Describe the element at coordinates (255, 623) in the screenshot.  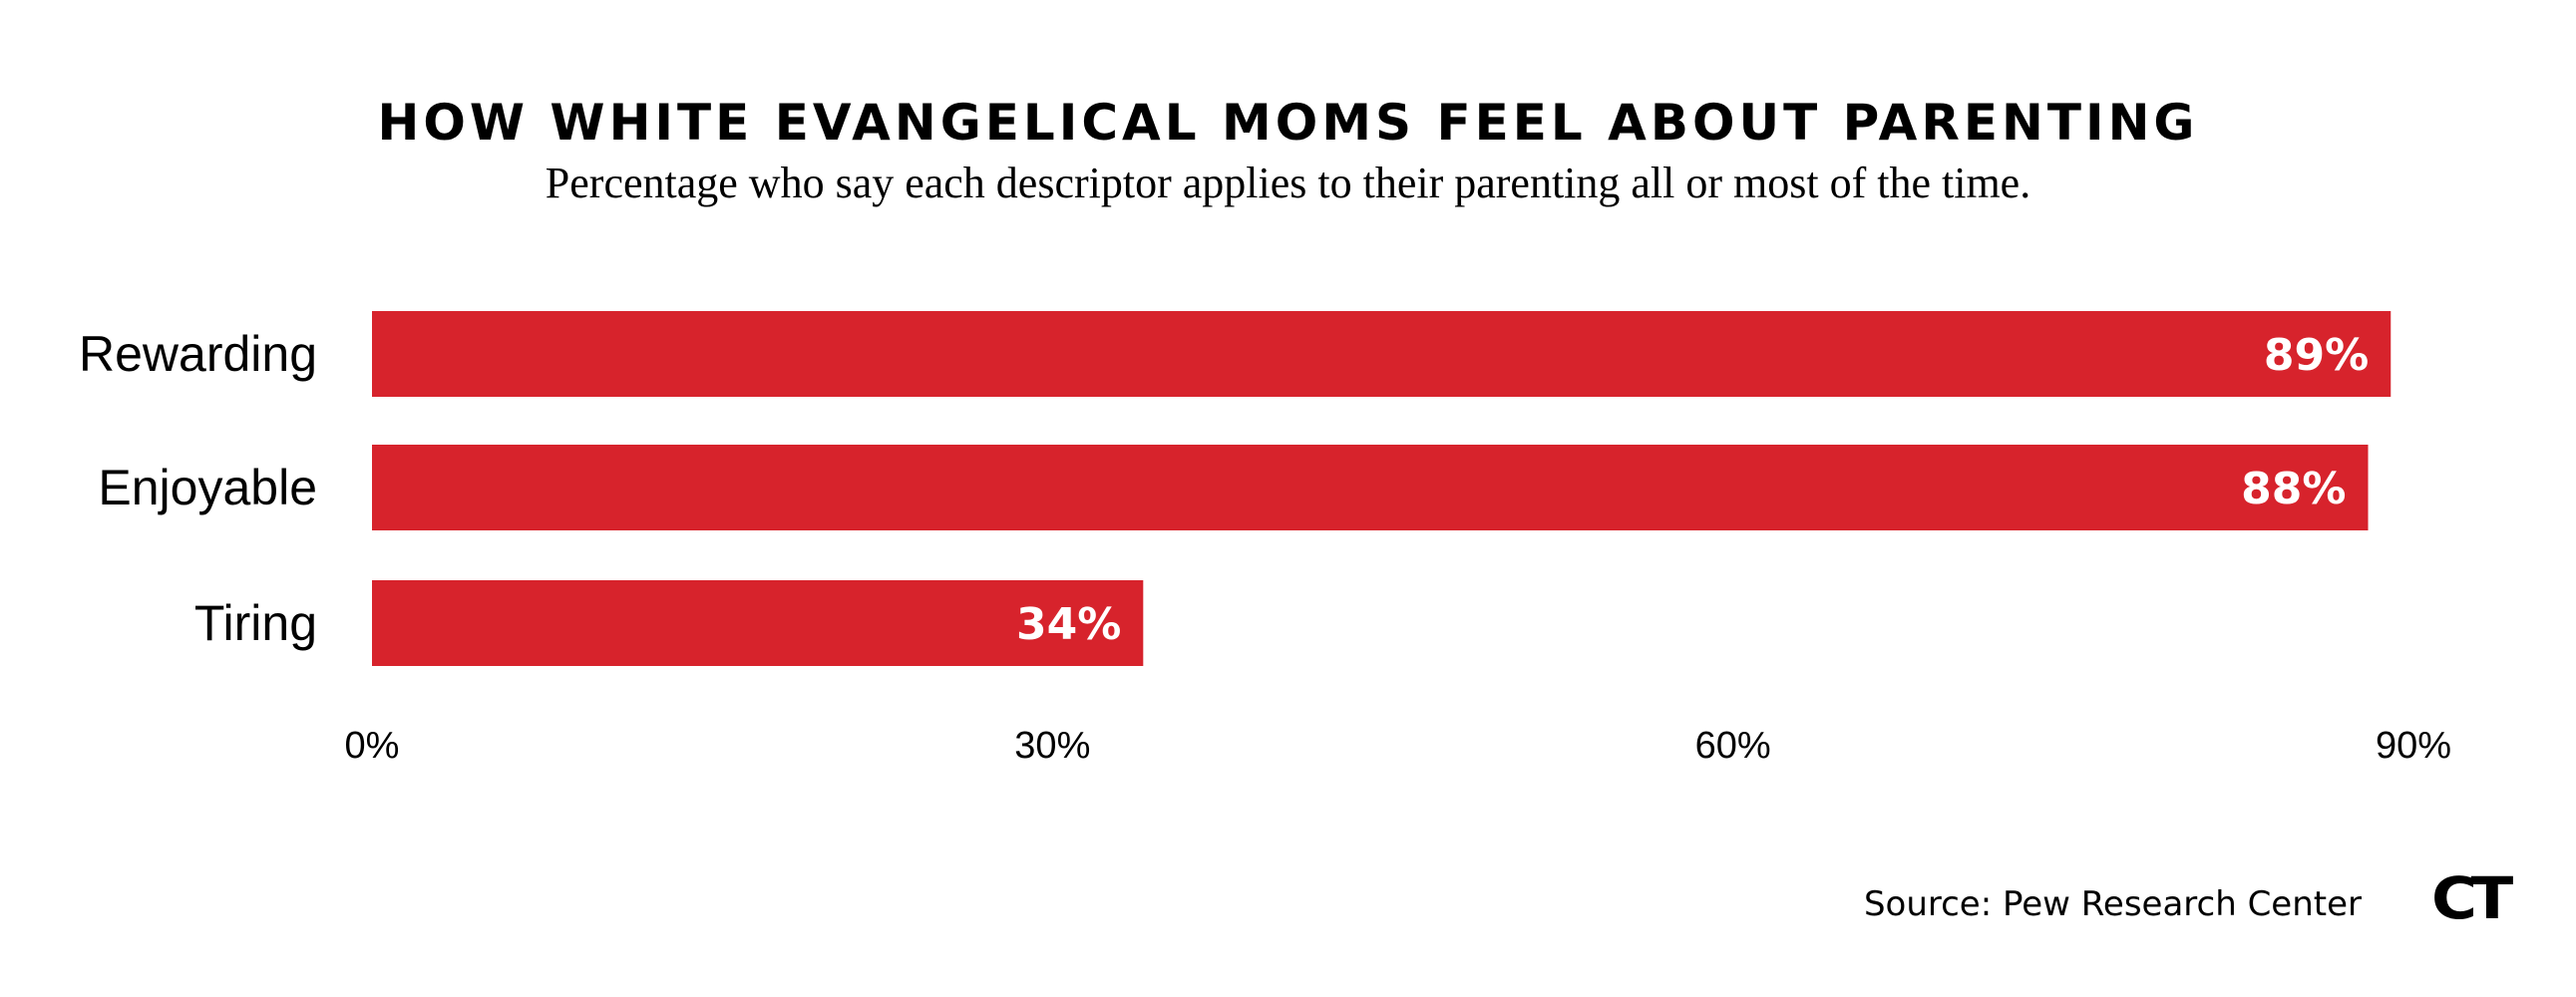
I see `category-label-tiring: Tiring` at that location.